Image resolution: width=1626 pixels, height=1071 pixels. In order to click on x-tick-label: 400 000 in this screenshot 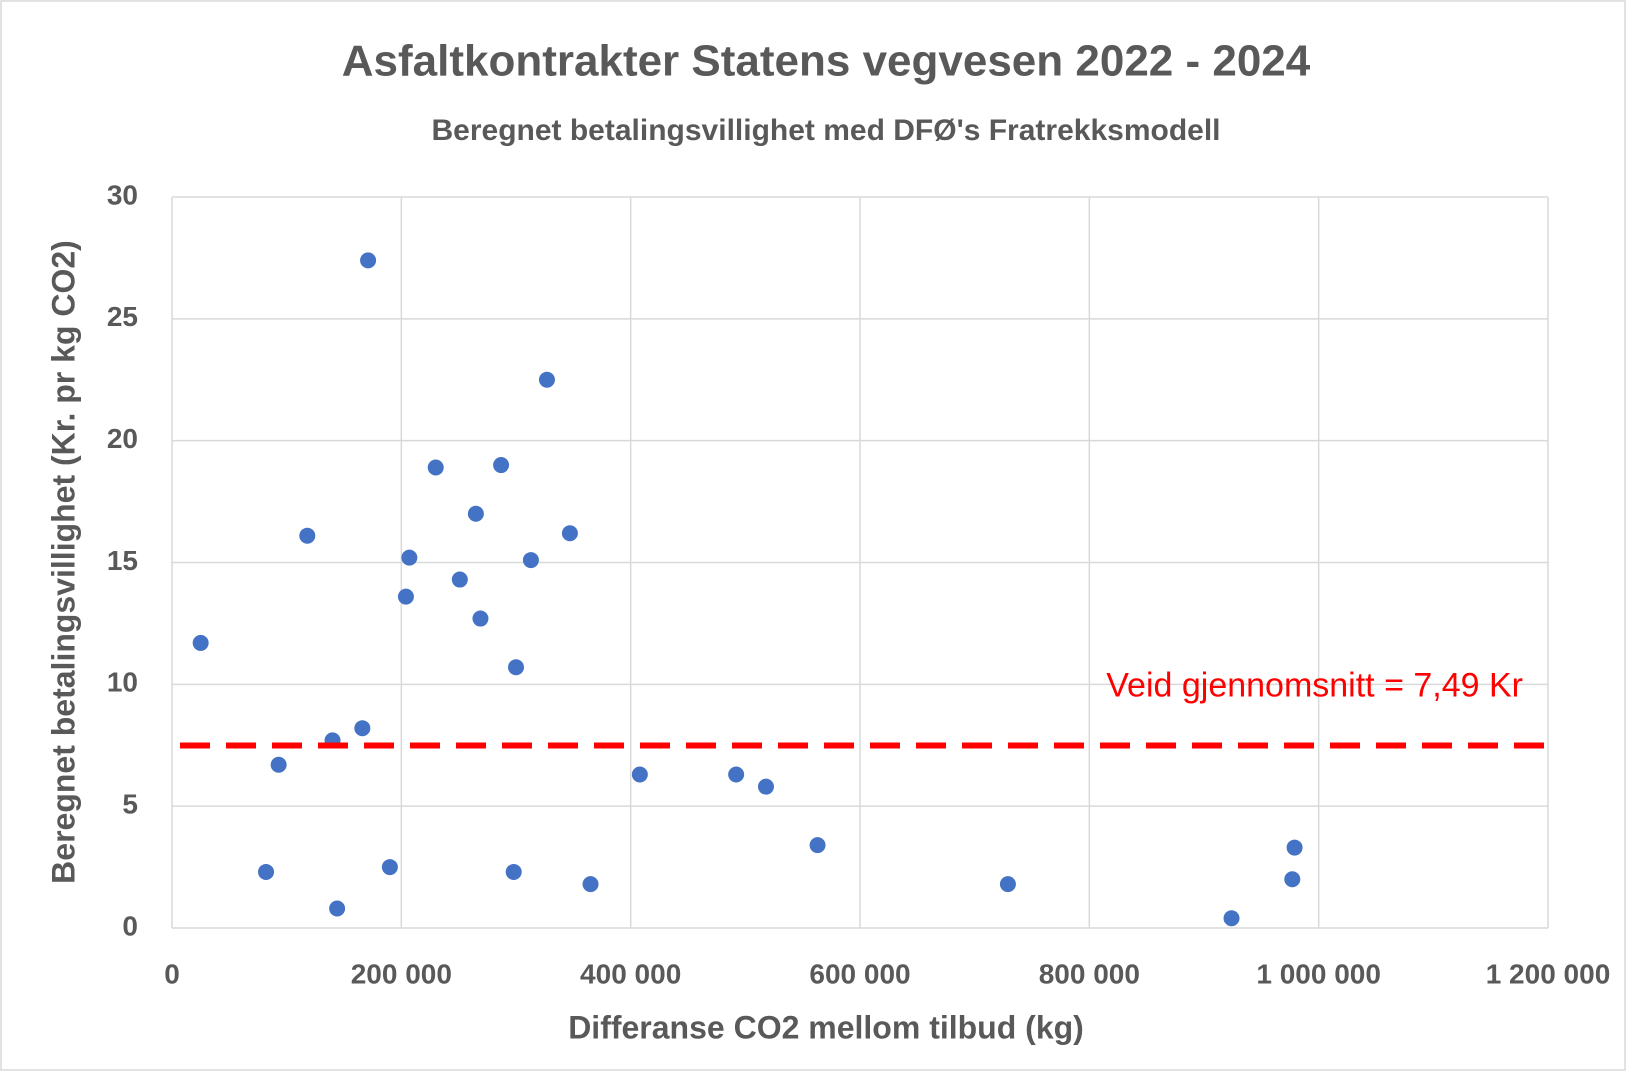, I will do `click(630, 973)`.